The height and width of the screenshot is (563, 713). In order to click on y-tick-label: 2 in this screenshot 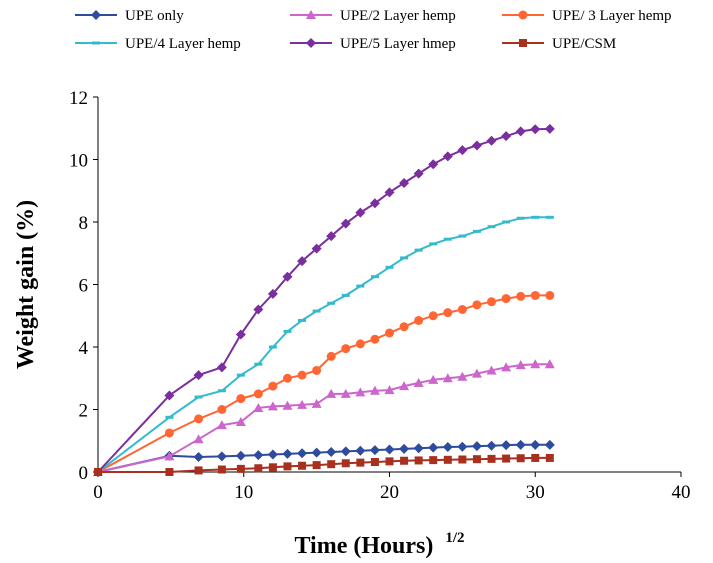, I will do `click(84, 411)`.